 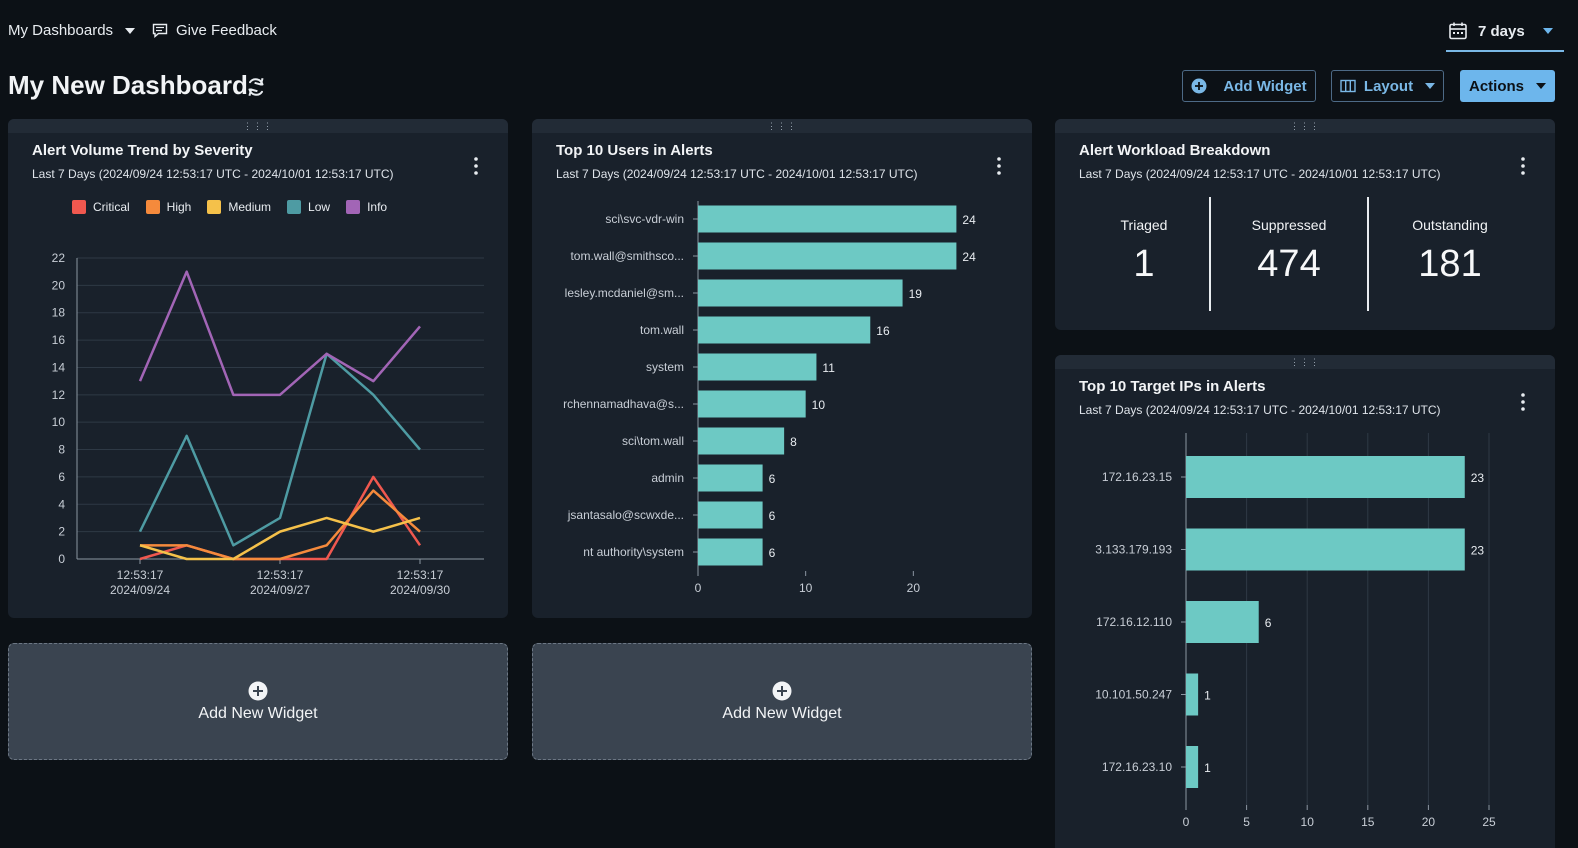 What do you see at coordinates (1246, 822) in the screenshot?
I see `x-tick-label: 5` at bounding box center [1246, 822].